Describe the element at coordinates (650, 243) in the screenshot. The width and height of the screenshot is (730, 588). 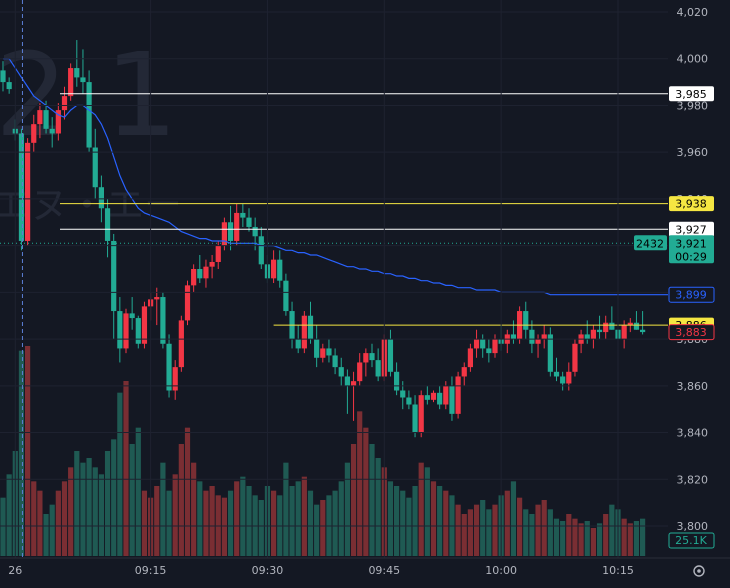
I see `volume-tag-box` at that location.